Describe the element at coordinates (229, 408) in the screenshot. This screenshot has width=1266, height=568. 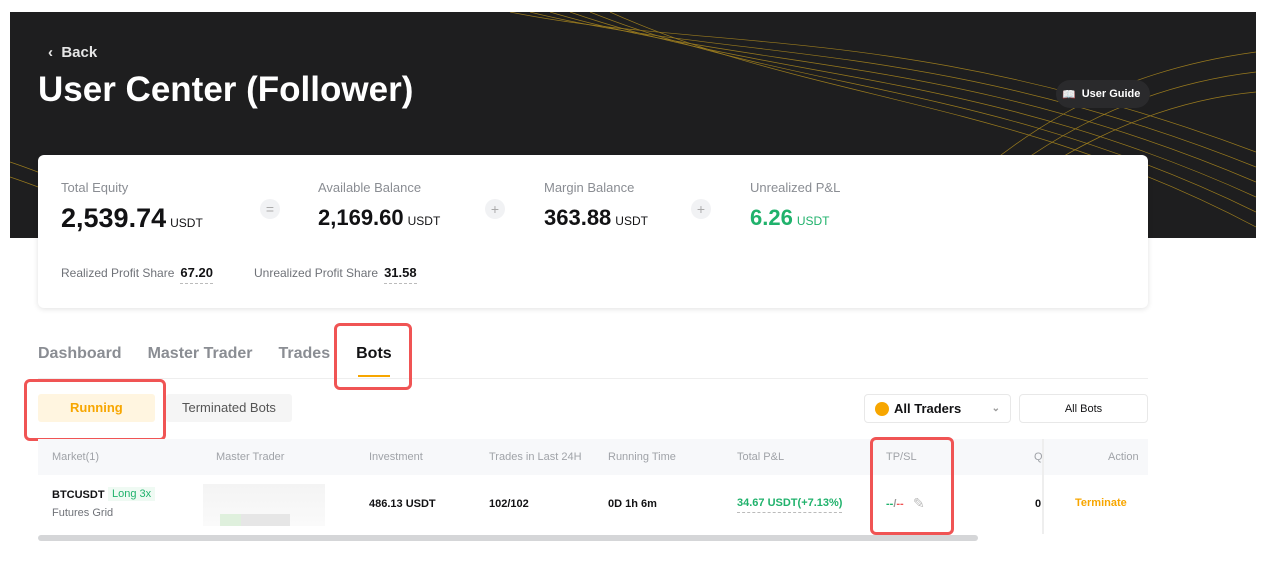
I see `subtab-terminated-bots: Terminated Bots` at that location.